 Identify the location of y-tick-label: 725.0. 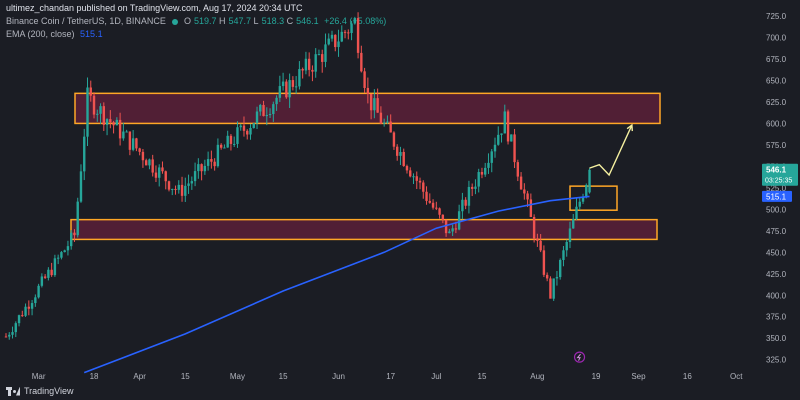
(776, 16).